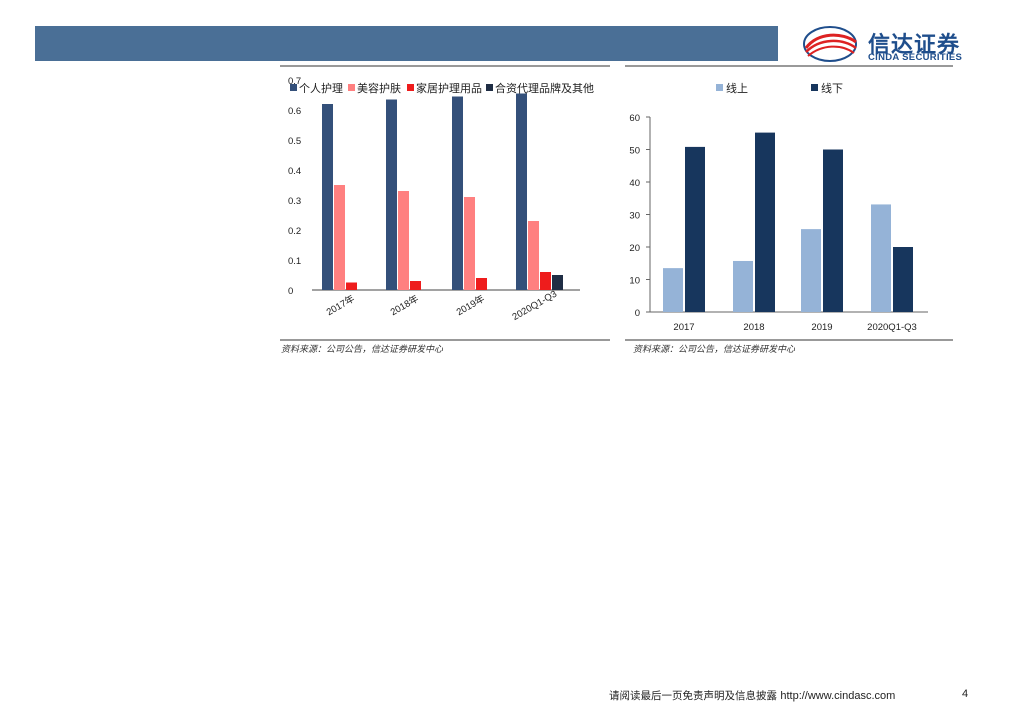 The width and height of the screenshot is (1024, 724). I want to click on x-tick-label: 2017, so click(683, 327).